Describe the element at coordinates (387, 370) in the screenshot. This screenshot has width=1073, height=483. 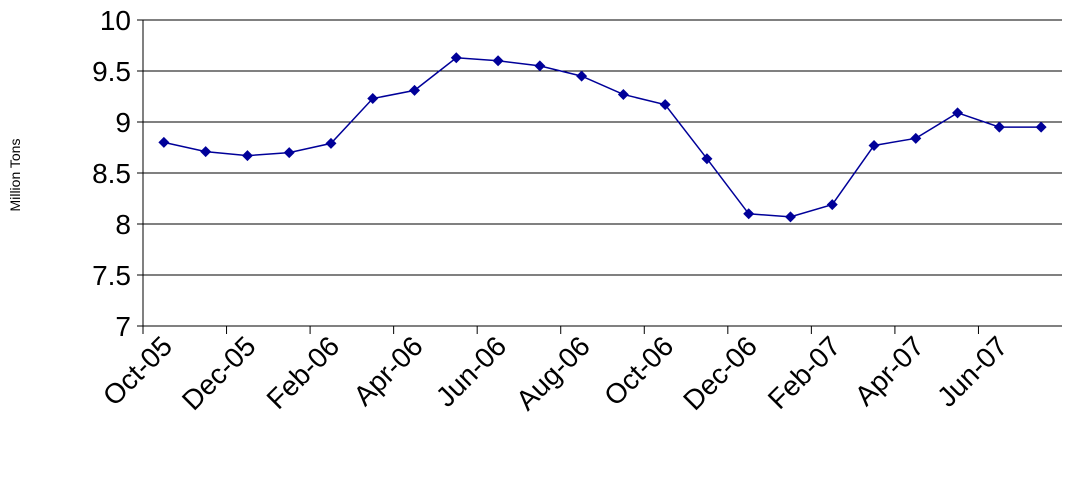
I see `x-tick-label: Apr-06` at that location.